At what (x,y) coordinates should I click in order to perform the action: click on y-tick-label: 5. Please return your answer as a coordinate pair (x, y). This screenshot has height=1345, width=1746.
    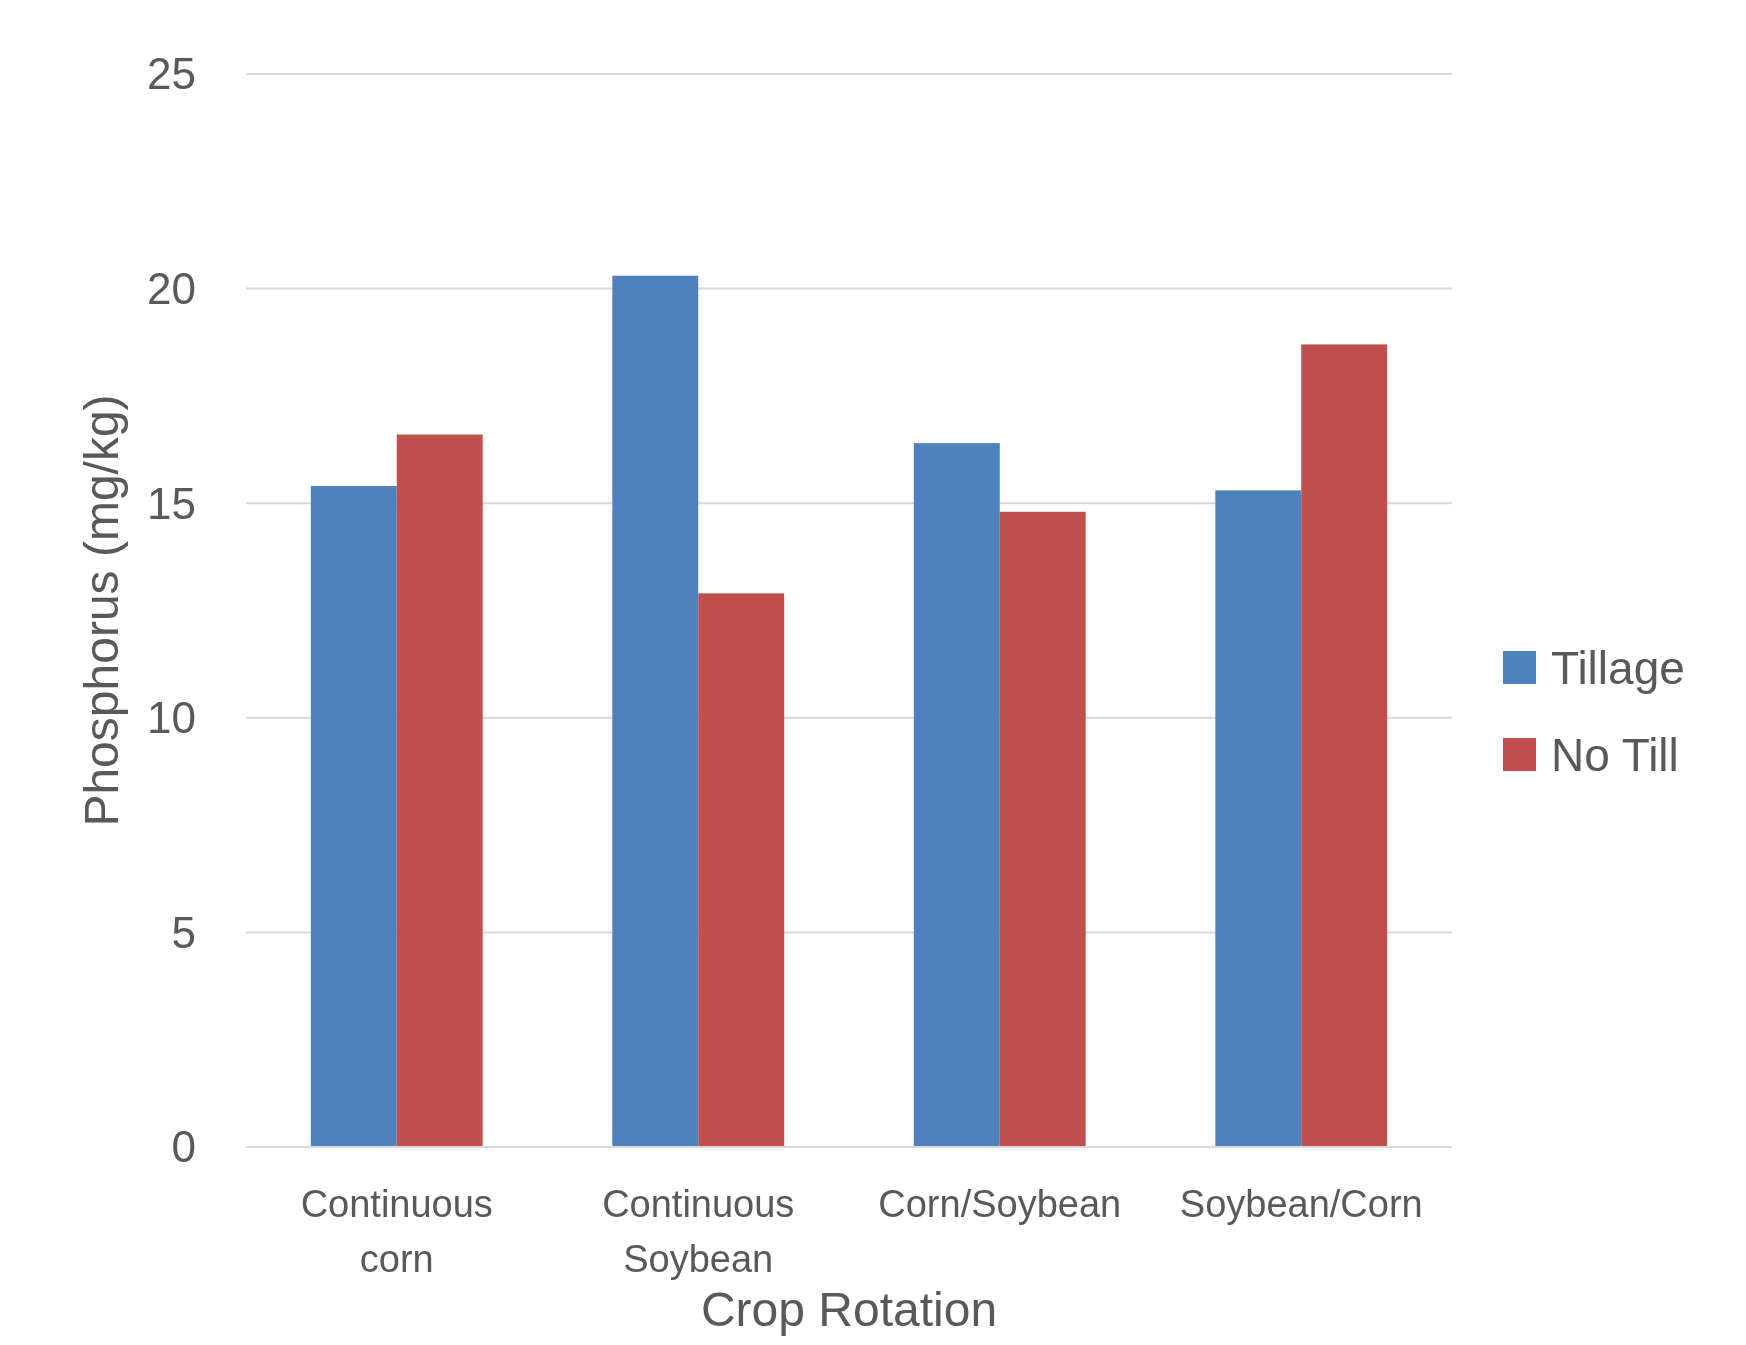
    Looking at the image, I should click on (183, 932).